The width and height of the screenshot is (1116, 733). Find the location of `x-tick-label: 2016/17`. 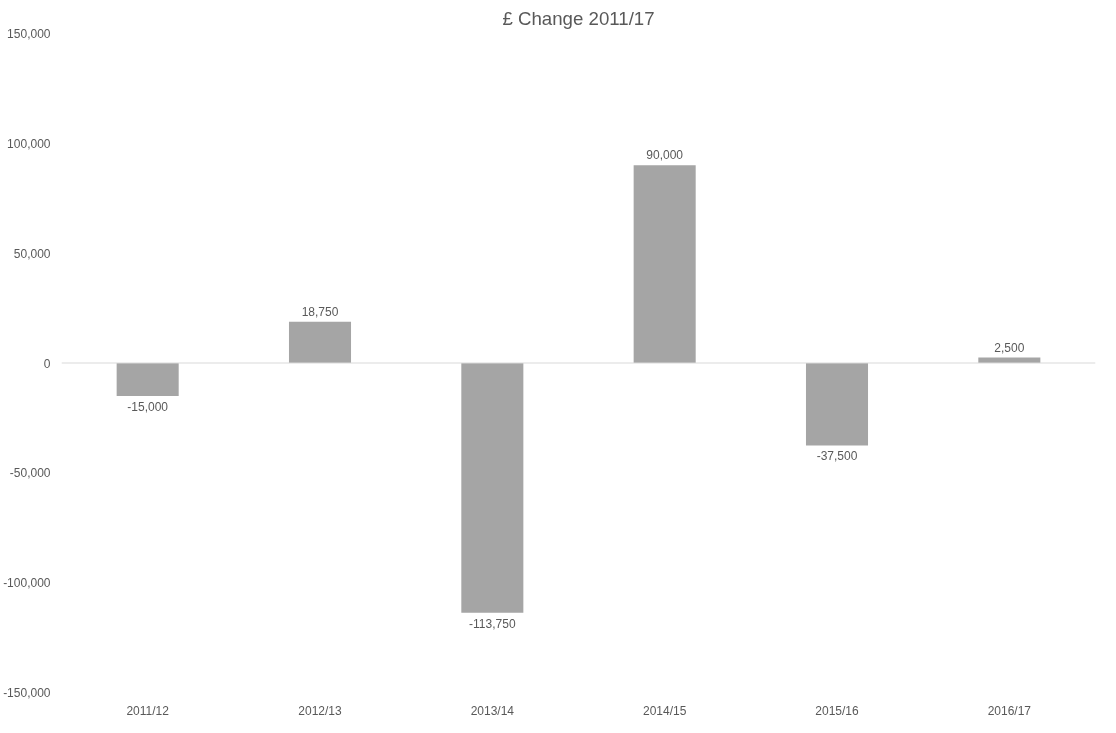

x-tick-label: 2016/17 is located at coordinates (1009, 710).